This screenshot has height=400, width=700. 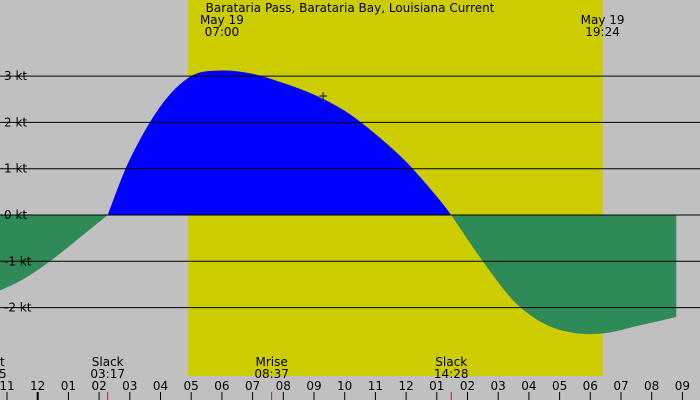 I want to click on event-time: 08:37, so click(x=271, y=374).